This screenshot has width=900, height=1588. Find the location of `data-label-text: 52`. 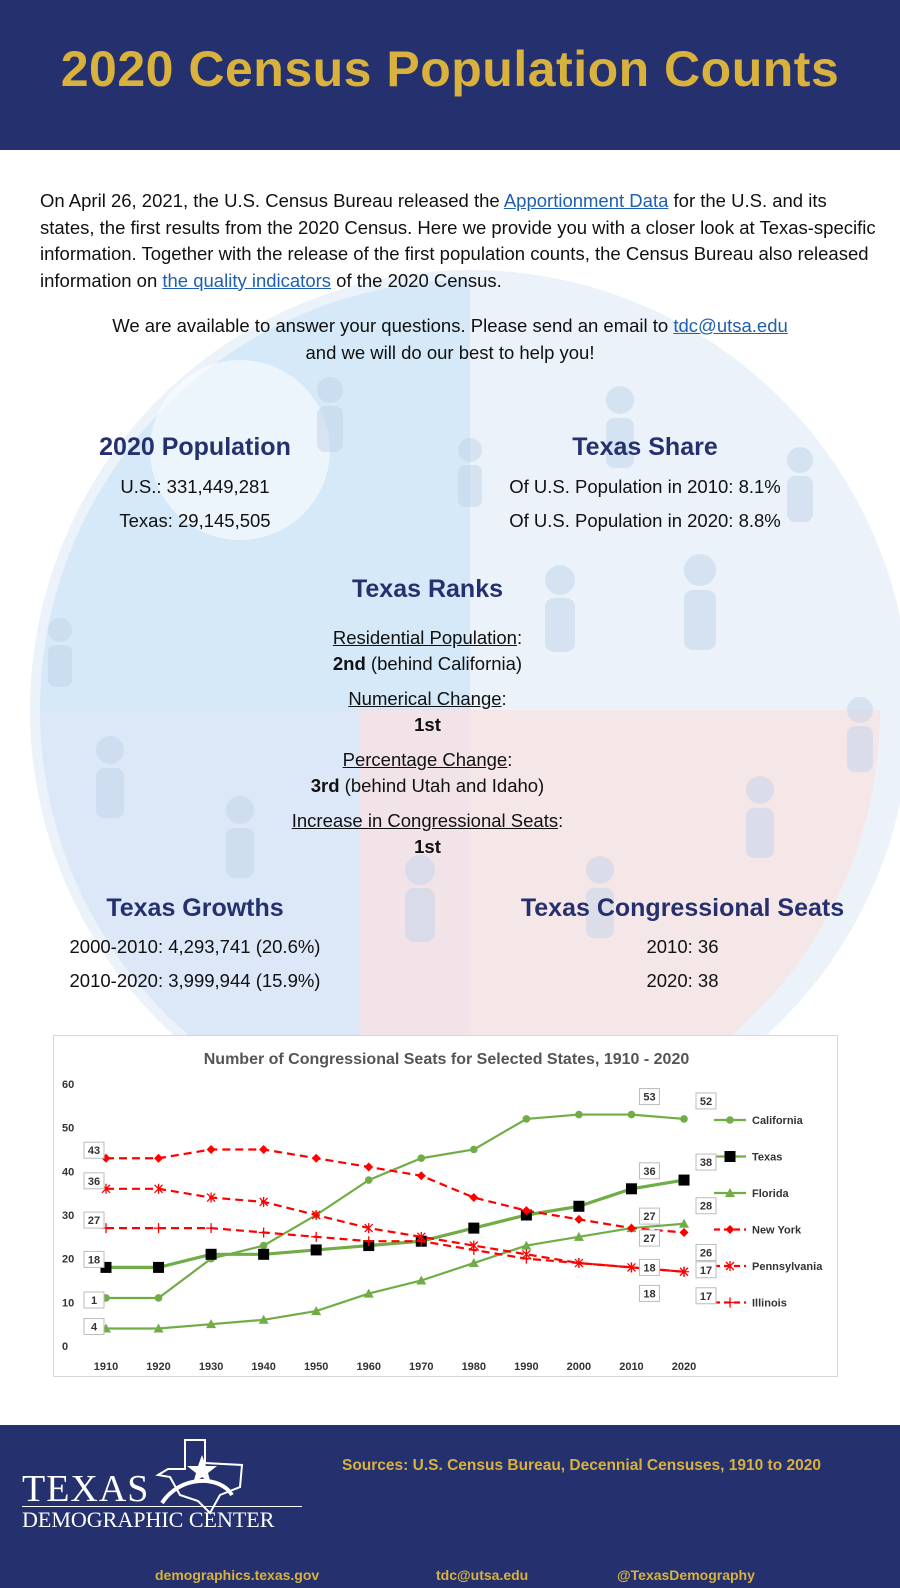

data-label-text: 52 is located at coordinates (706, 1102).